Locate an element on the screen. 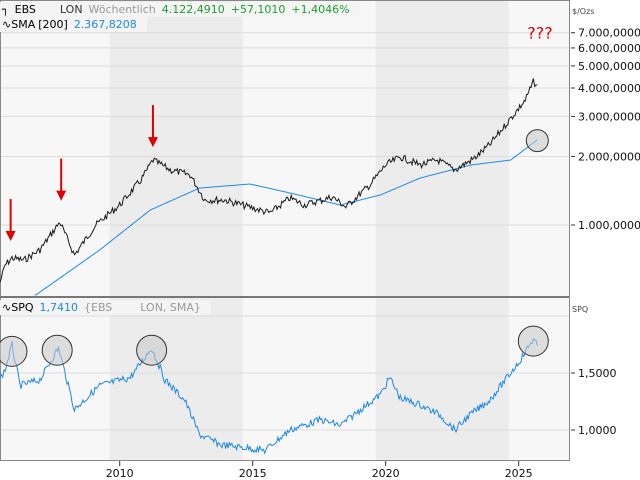 The width and height of the screenshot is (640, 480). y-tick-label: 1.000,0000 is located at coordinates (609, 225).